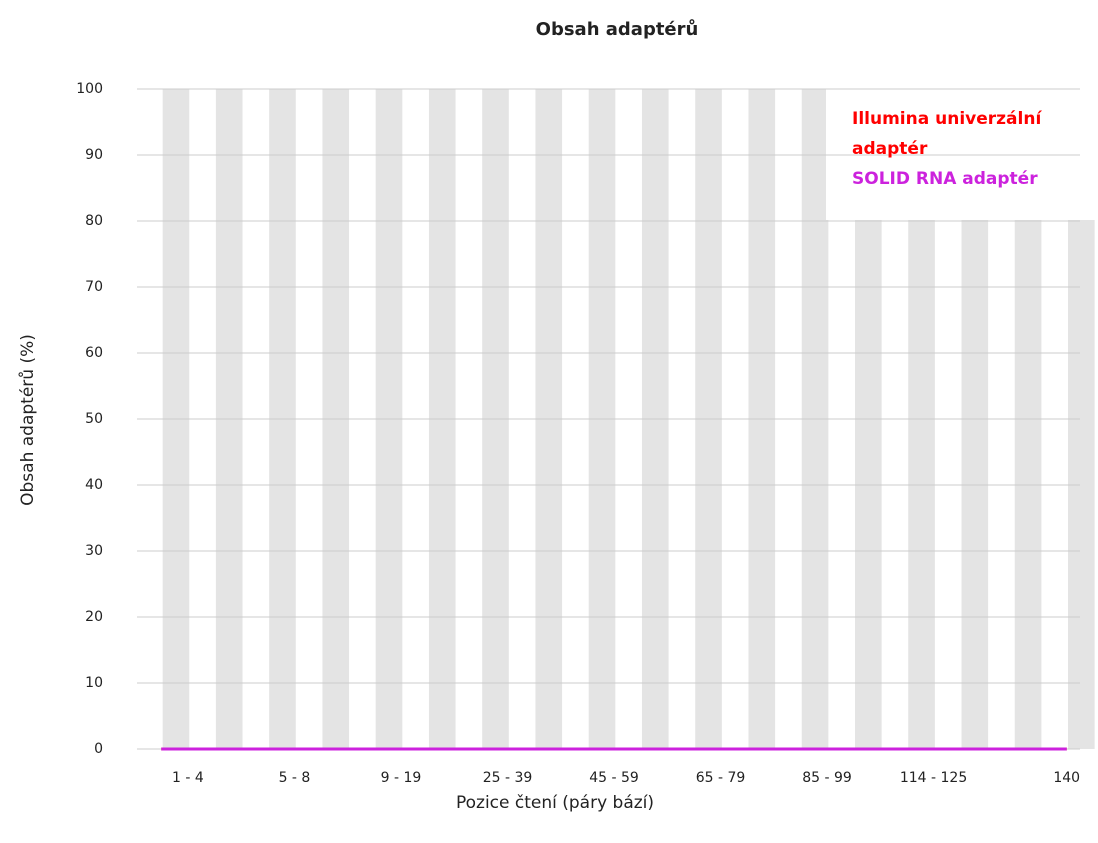  Describe the element at coordinates (188, 778) in the screenshot. I see `x-tick-label: 1 - 4` at that location.